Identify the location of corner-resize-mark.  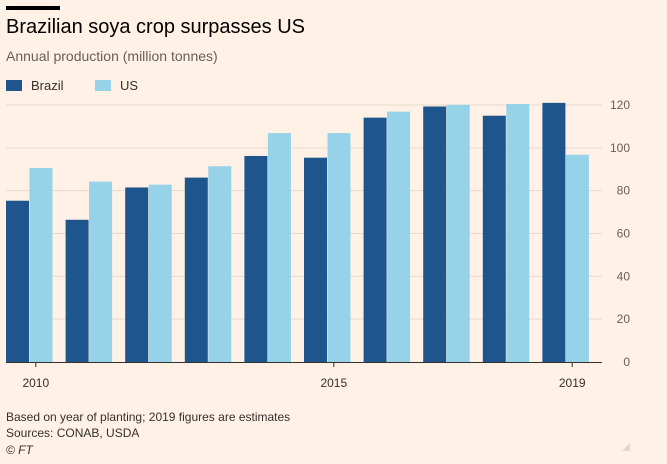
(626, 447).